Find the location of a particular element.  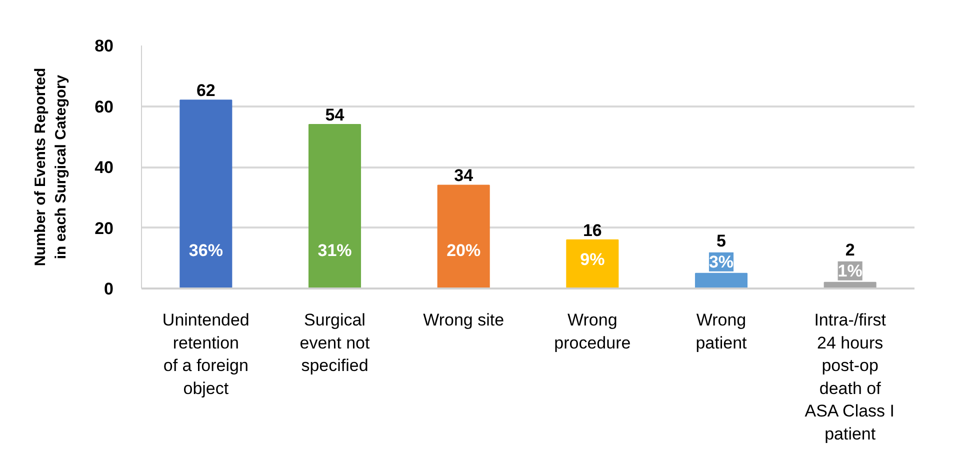

annotation: 1% is located at coordinates (850, 270).